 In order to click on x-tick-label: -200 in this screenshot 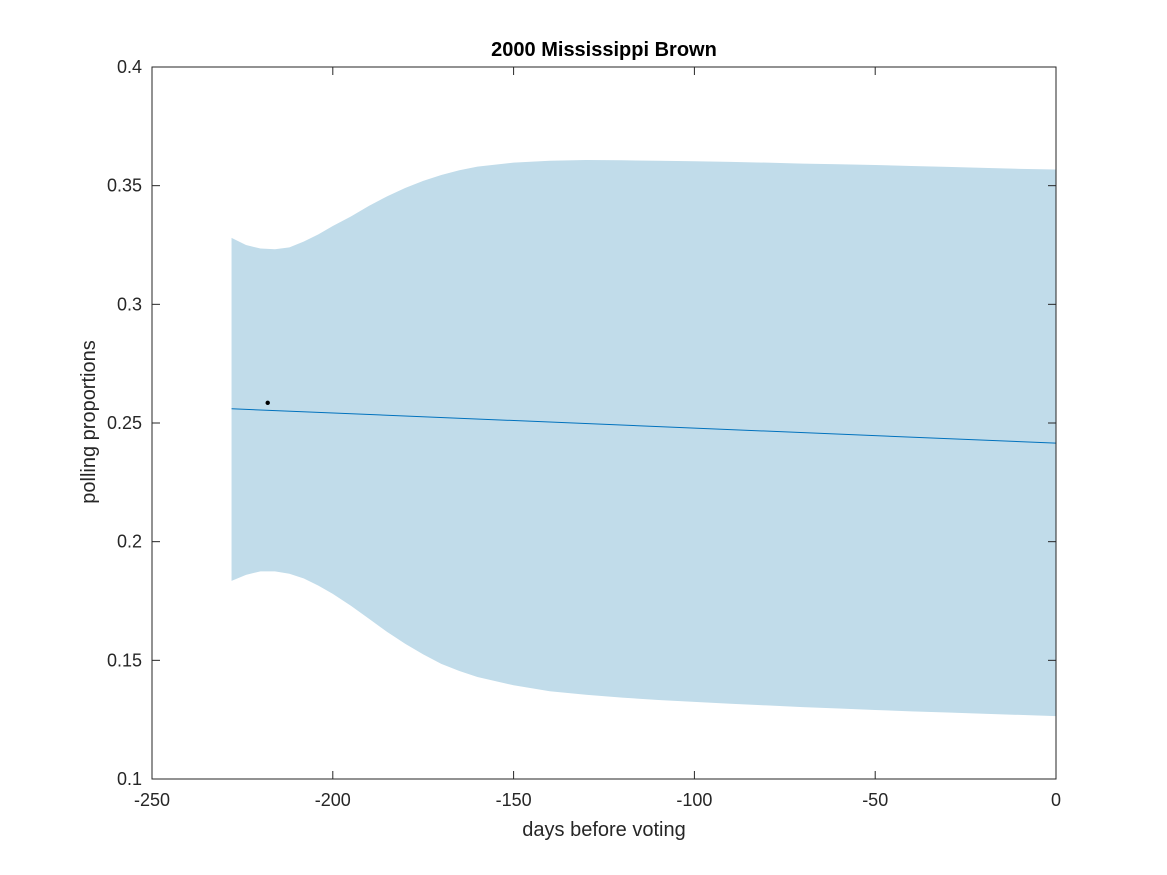, I will do `click(333, 800)`.